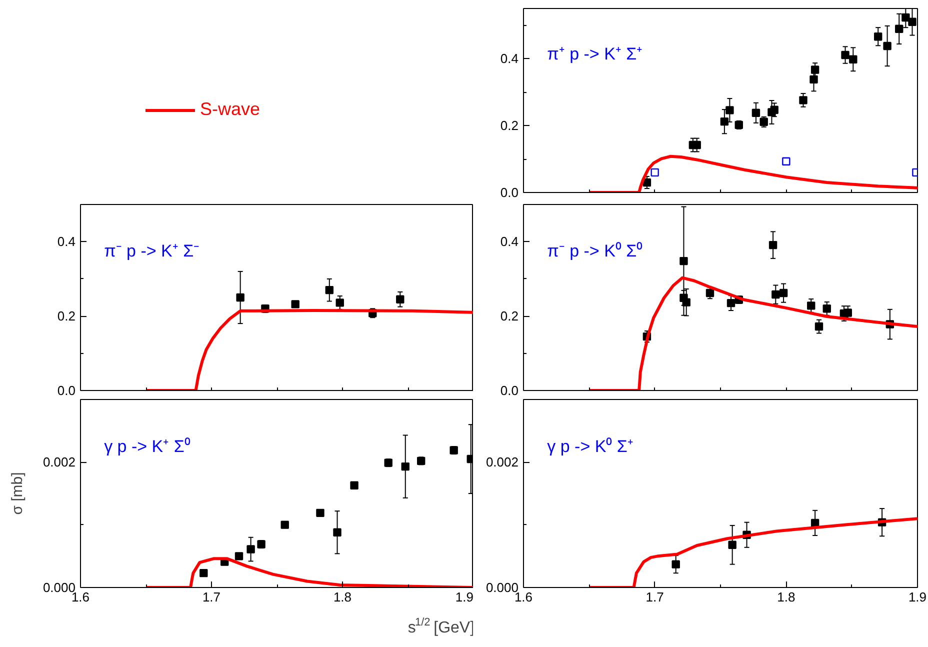 This screenshot has width=928, height=647. I want to click on annotation: γ p -> K⁺ Σ⁰, so click(147, 446).